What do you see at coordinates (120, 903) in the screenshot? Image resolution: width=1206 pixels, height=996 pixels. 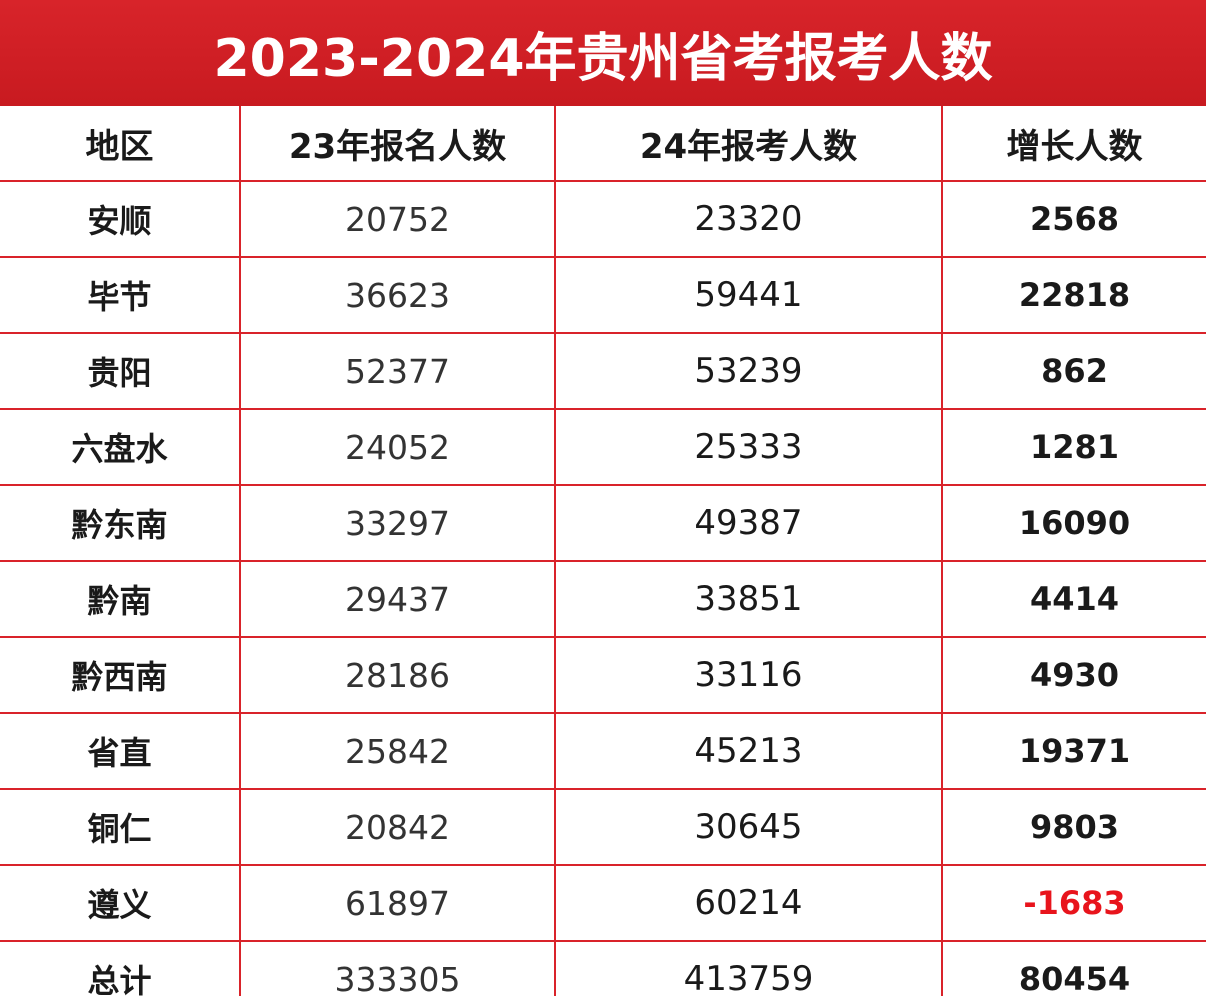 I see `cell-region: 遵义` at bounding box center [120, 903].